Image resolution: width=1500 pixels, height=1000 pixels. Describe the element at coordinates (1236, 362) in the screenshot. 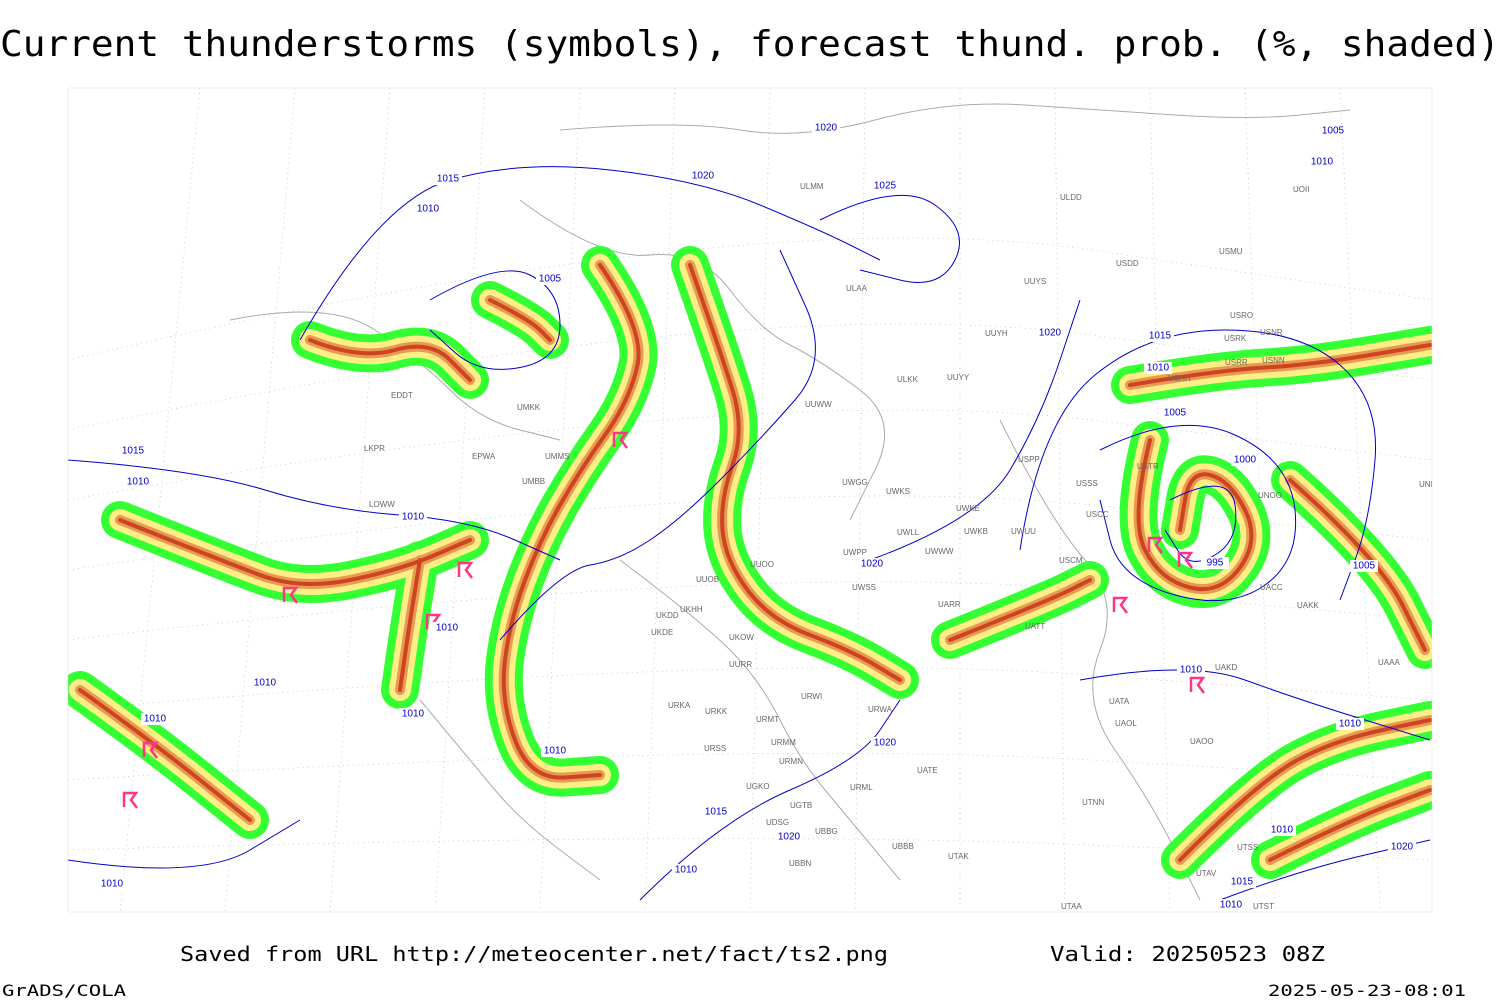

I see `station-code: USRR` at that location.